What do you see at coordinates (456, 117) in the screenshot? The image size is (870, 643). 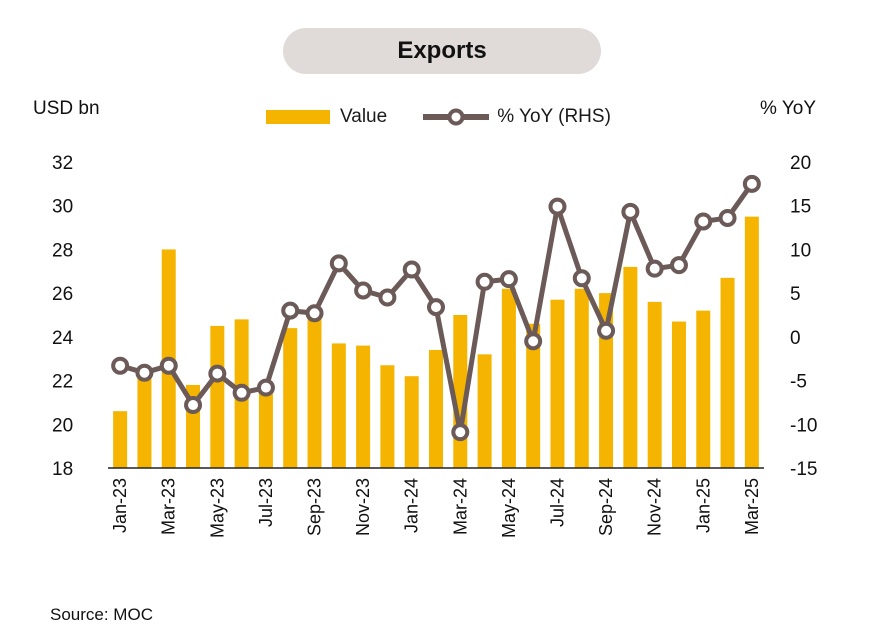 I see `legend-swatch-yoy` at bounding box center [456, 117].